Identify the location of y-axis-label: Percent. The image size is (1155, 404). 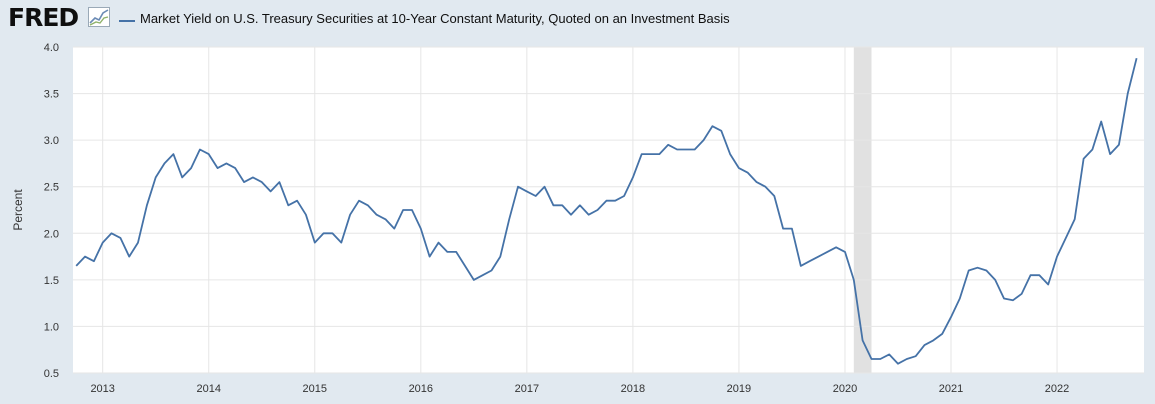
(18, 210).